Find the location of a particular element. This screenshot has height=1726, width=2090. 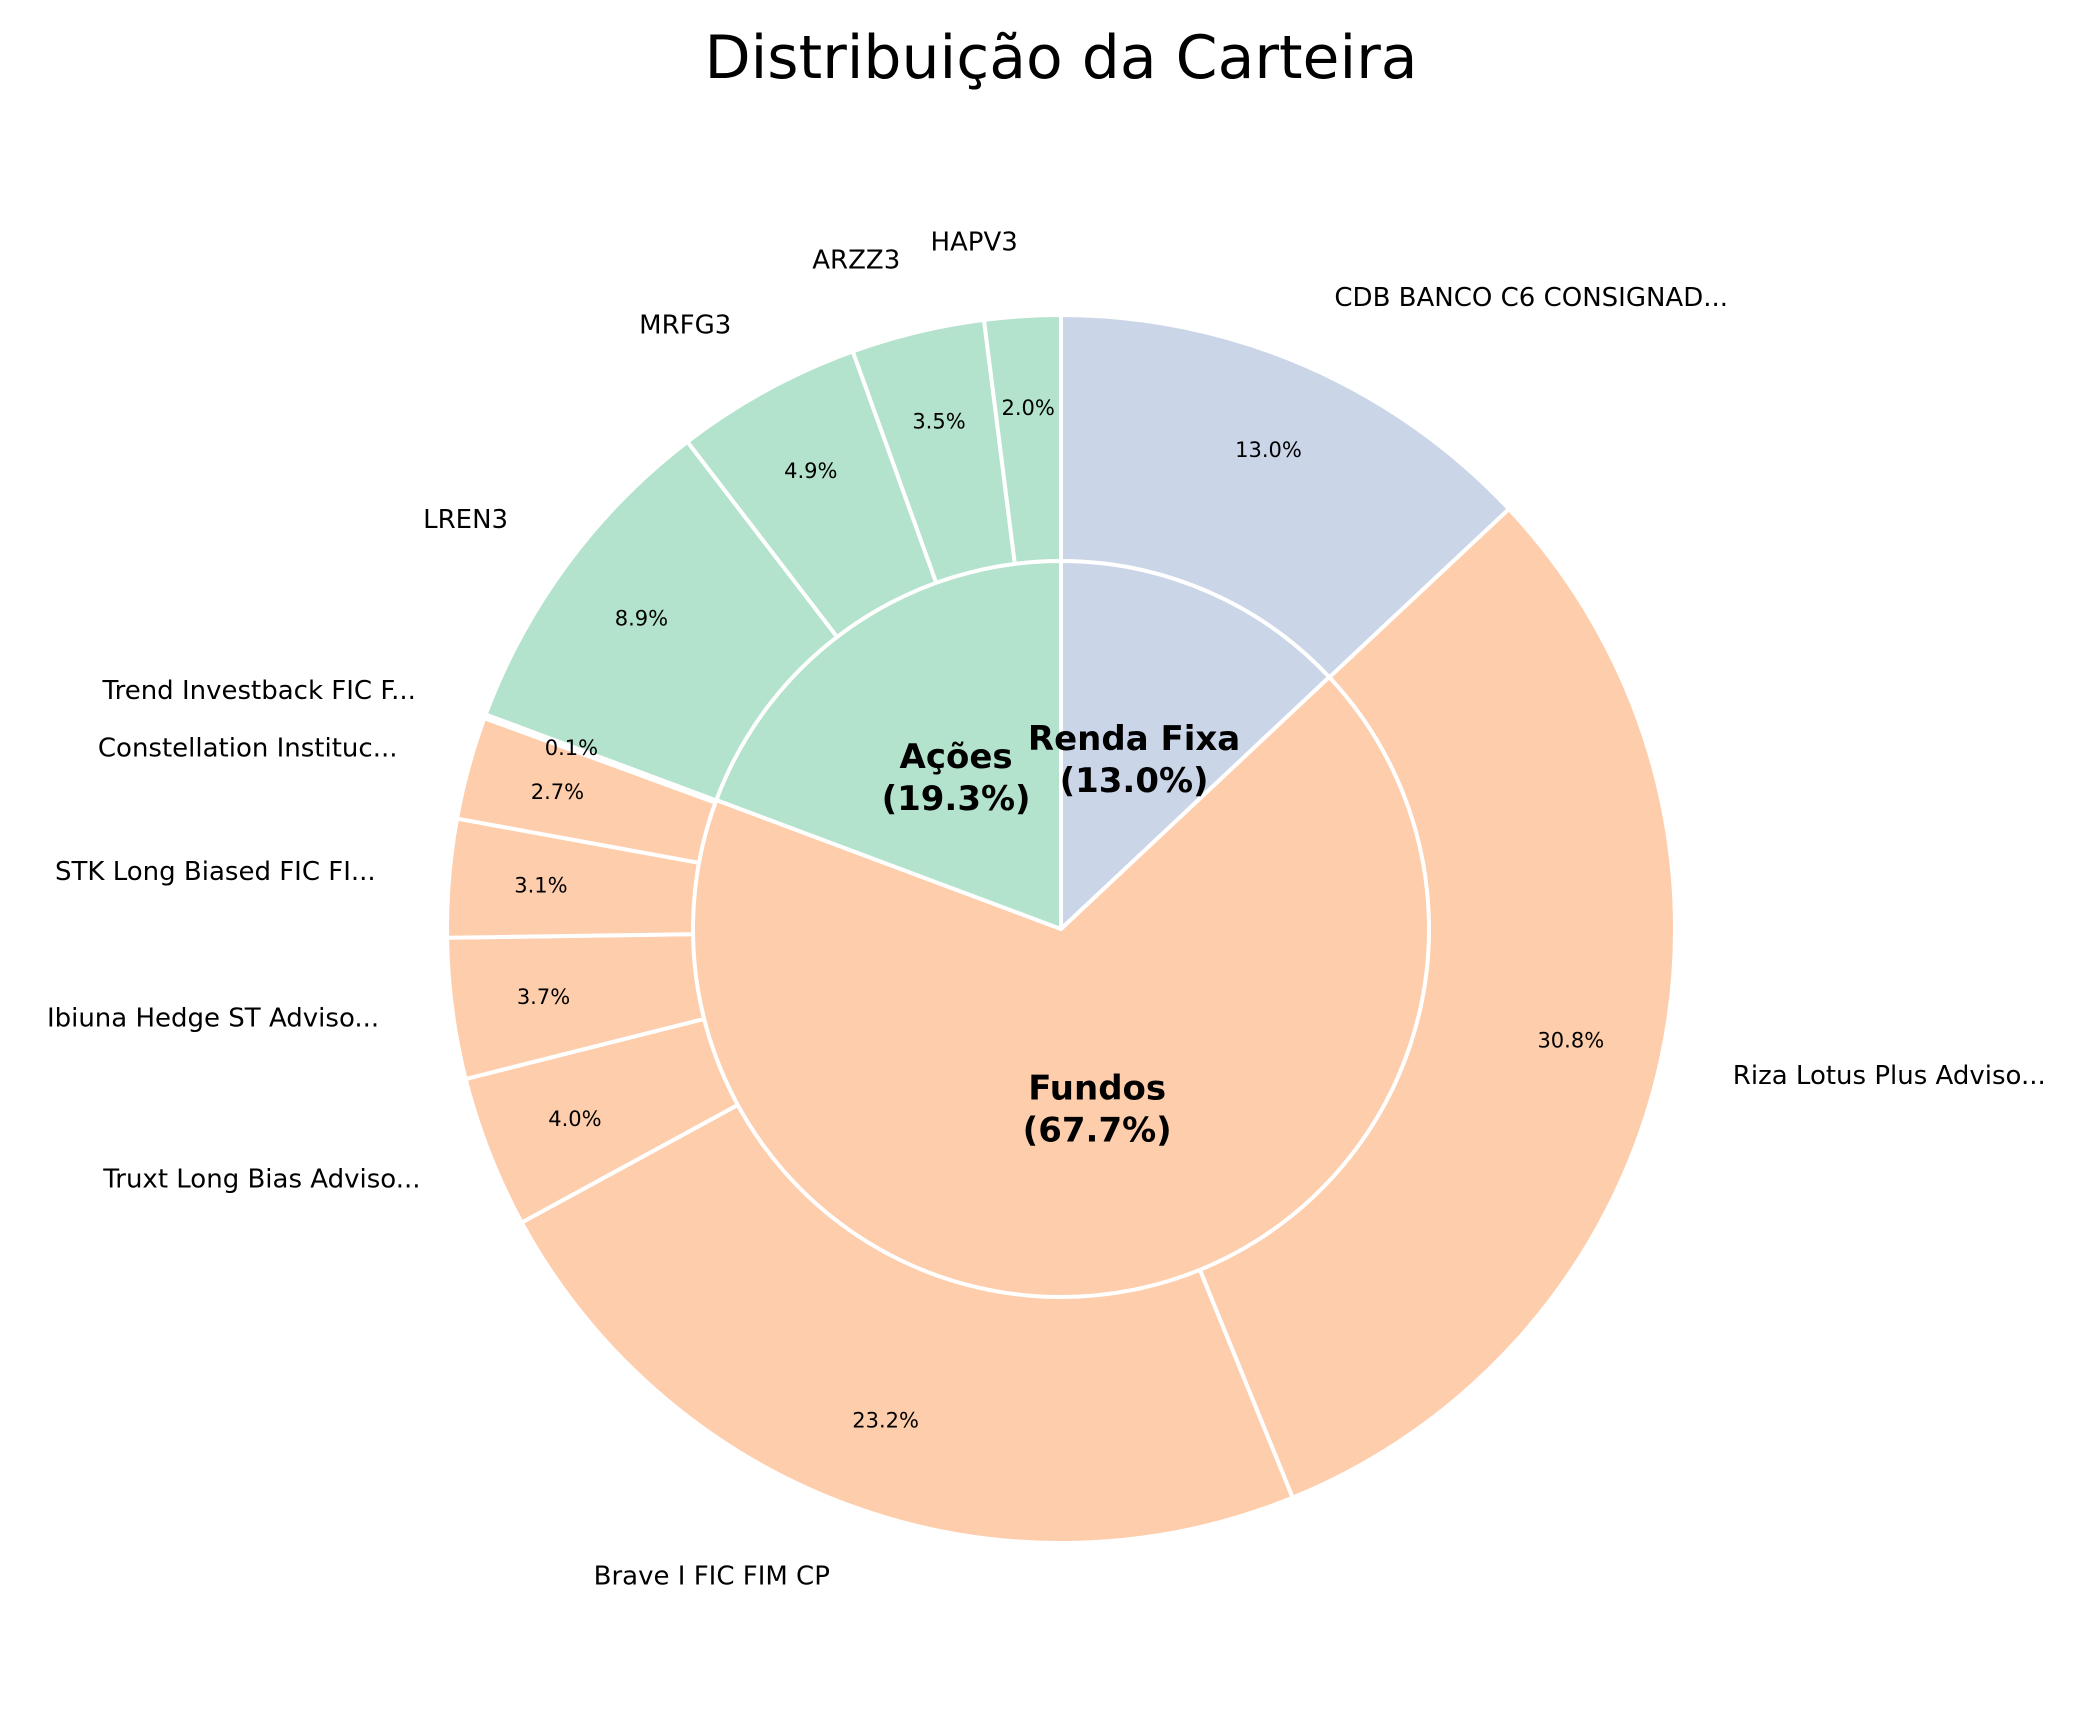

chart-title: Distribuição da Carteira is located at coordinates (1060, 58).